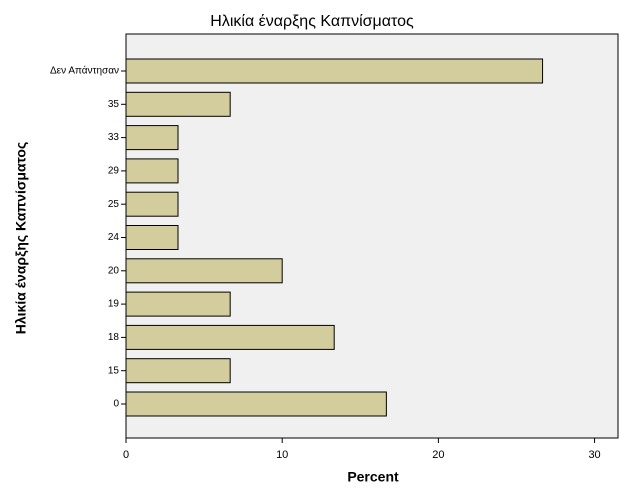 This screenshot has width=626, height=501. I want to click on y-tick-label: 0, so click(116, 404).